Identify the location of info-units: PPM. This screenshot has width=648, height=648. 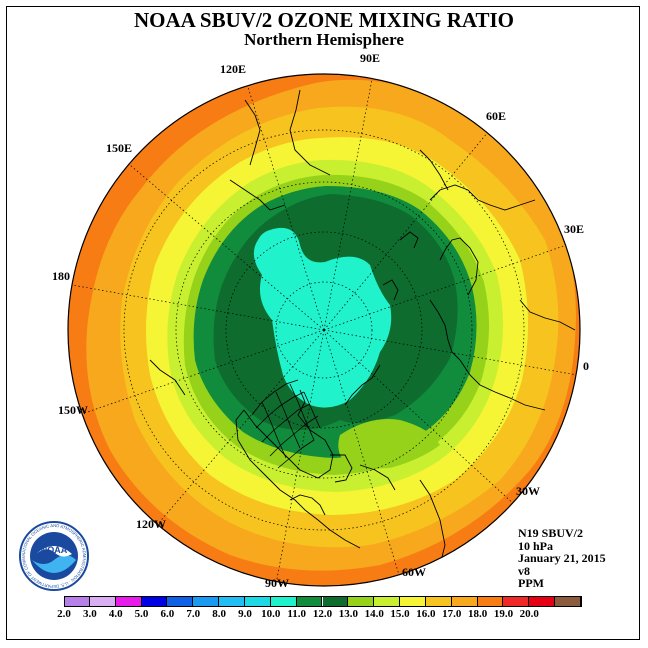
(531, 583).